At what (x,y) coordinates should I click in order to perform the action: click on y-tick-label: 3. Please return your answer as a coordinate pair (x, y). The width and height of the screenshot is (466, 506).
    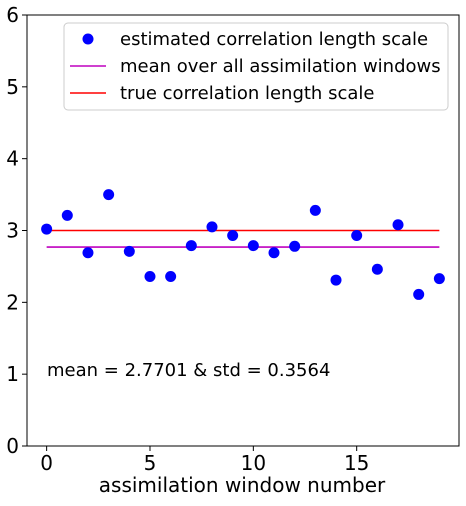
    Looking at the image, I should click on (12, 231).